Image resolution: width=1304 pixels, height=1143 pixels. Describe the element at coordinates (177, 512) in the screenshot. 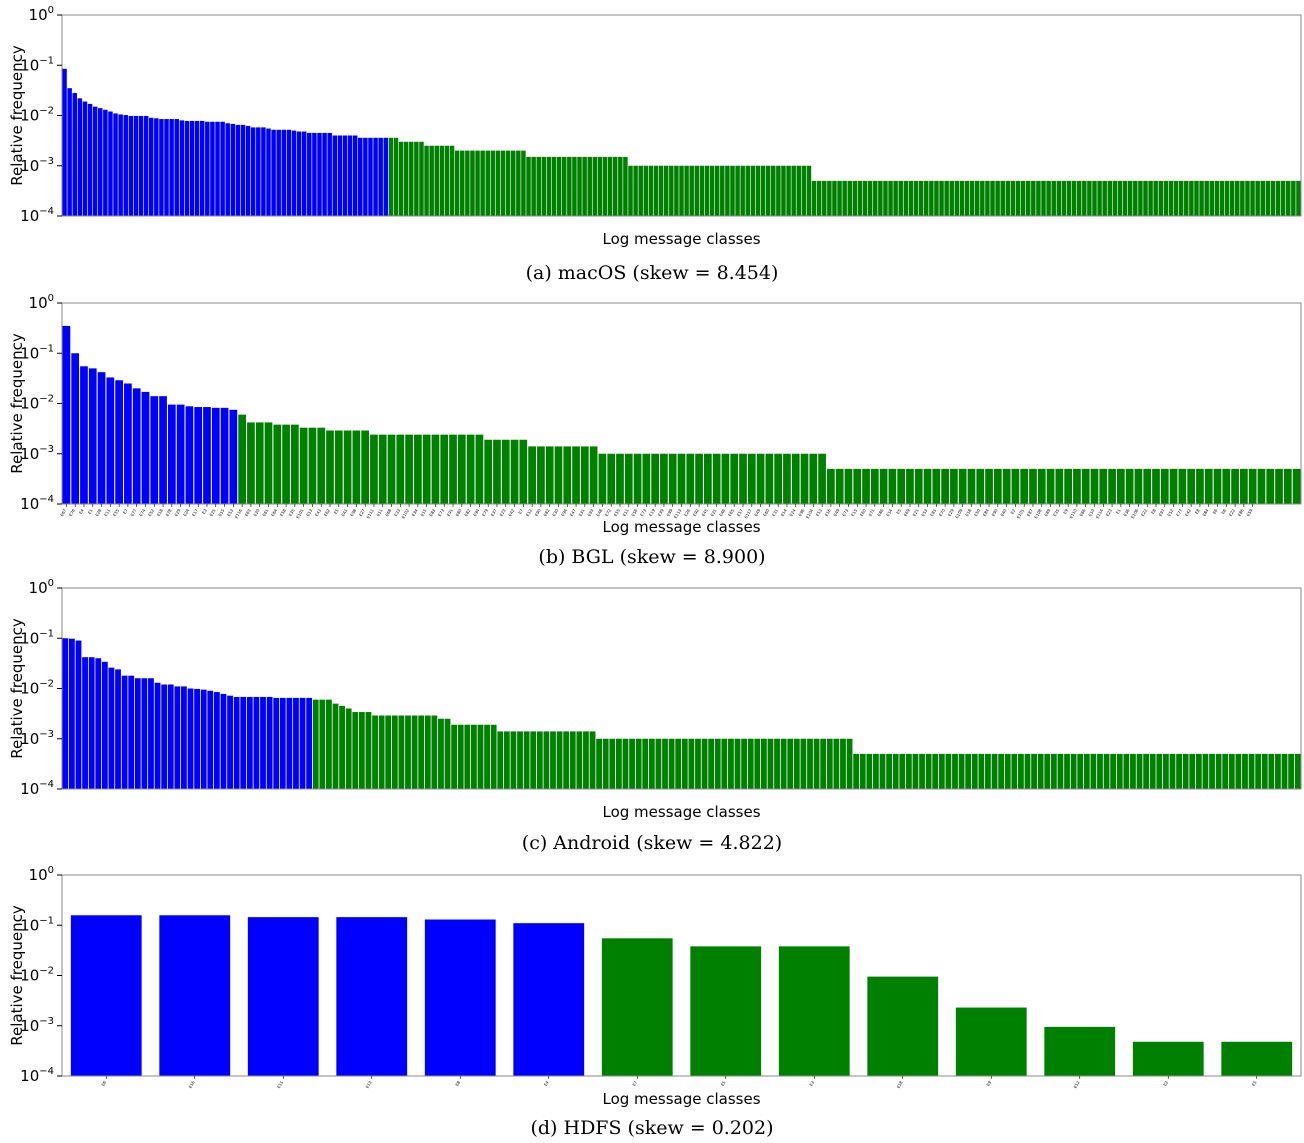

I see `x-tick-label: E29` at that location.